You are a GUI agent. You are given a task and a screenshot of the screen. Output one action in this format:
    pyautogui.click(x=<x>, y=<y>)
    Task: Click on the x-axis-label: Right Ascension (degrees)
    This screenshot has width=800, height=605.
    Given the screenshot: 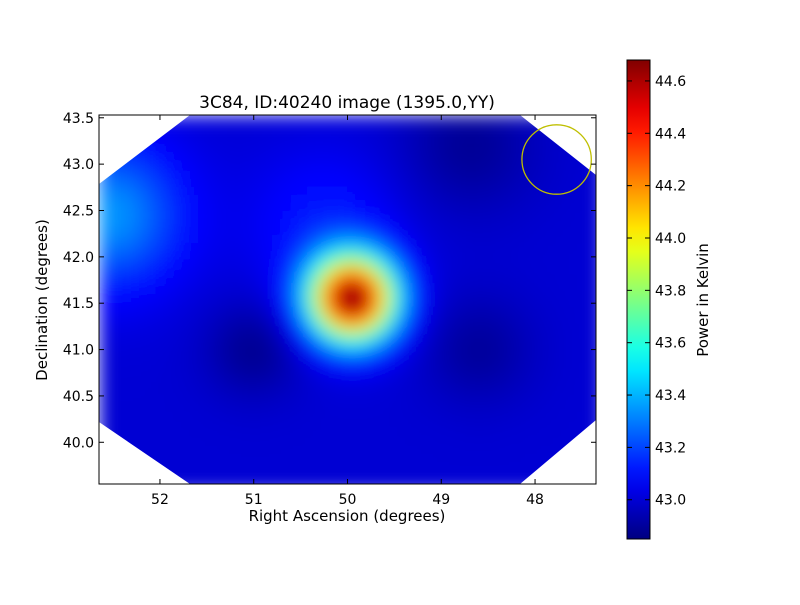 What is the action you would take?
    pyautogui.click(x=347, y=516)
    